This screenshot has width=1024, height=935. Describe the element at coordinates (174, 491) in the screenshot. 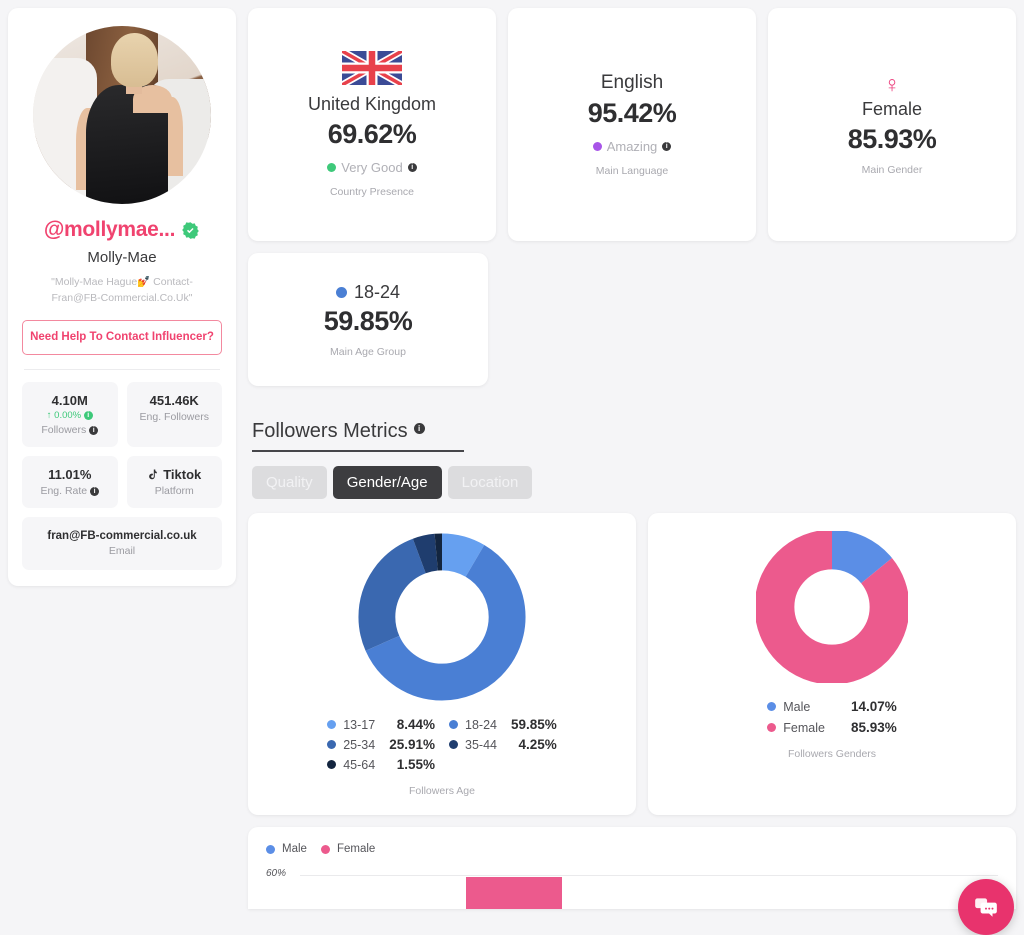

I see `stat-label: Platform` at that location.